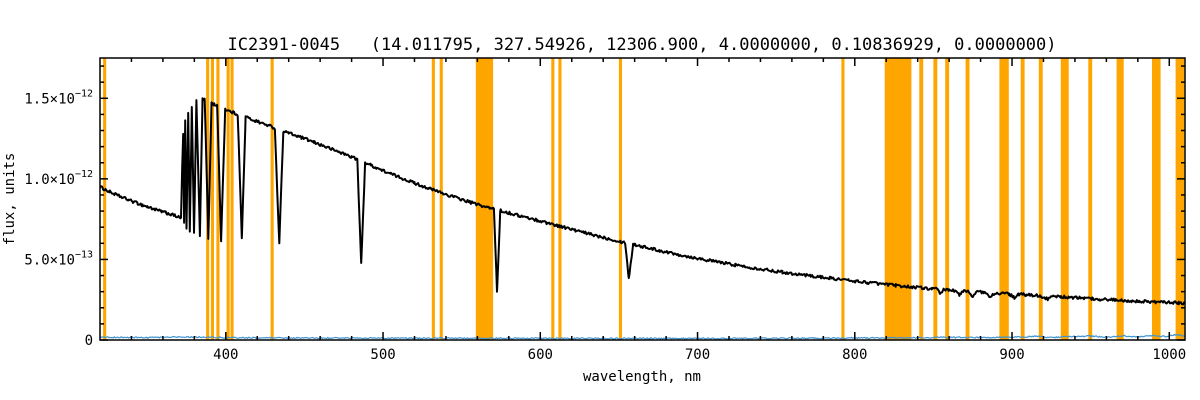 This screenshot has height=400, width=1200. Describe the element at coordinates (382, 355) in the screenshot. I see `x-tick-label: 500` at that location.